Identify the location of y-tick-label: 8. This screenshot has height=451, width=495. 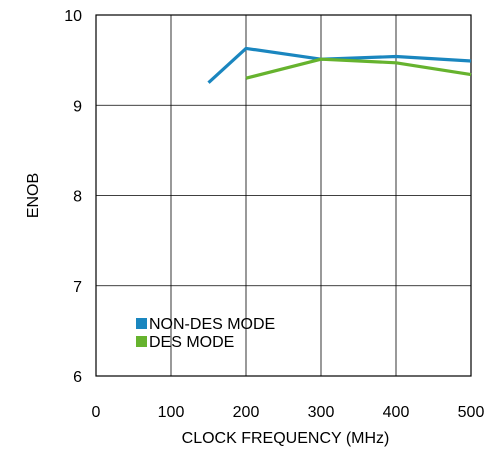
(77, 197).